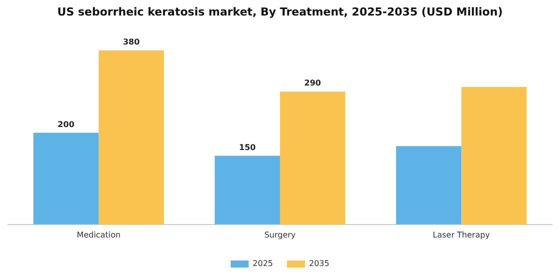  I want to click on data-label: 290, so click(313, 83).